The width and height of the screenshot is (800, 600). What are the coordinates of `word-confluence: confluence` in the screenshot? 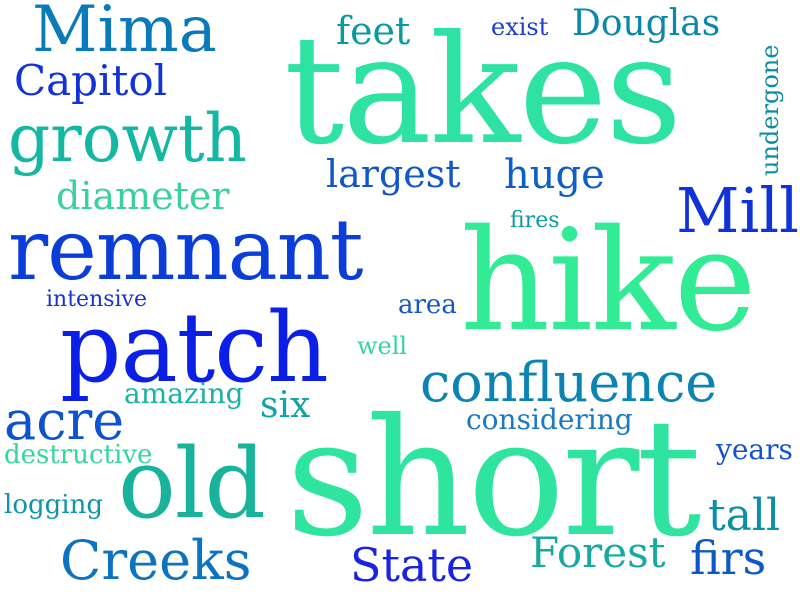 It's located at (569, 382).